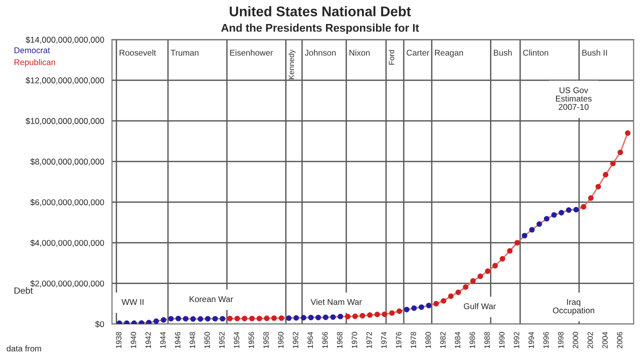  Describe the element at coordinates (99, 324) in the screenshot. I see `y-tick-label: $0` at that location.